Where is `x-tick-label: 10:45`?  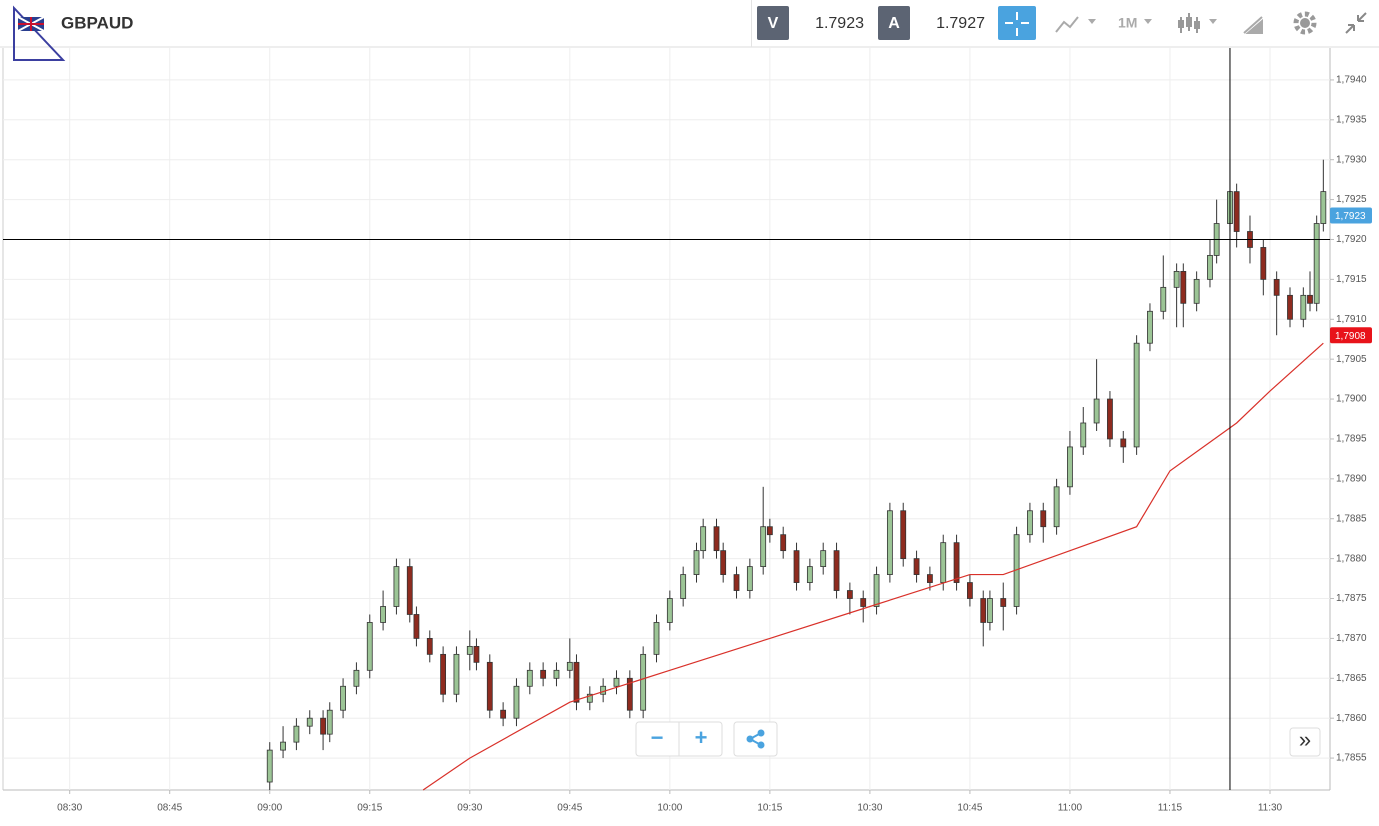
x-tick-label: 10:45 is located at coordinates (969, 808).